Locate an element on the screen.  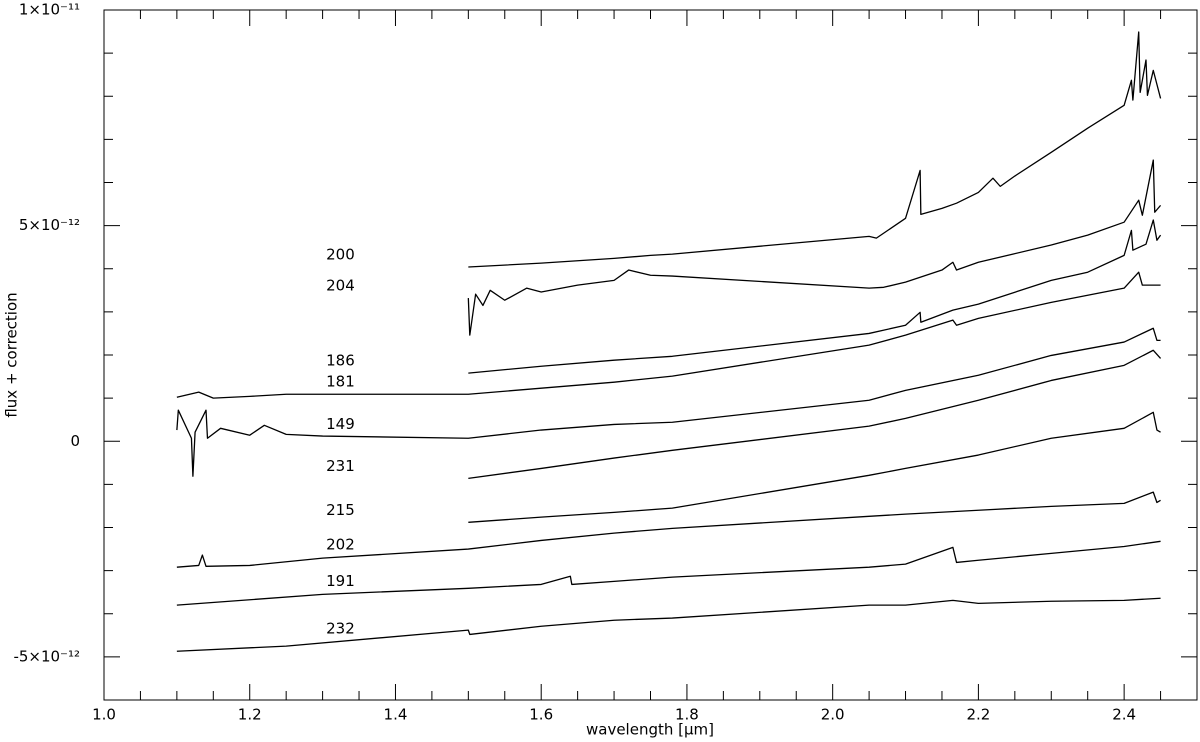
x-tick-label: 1.8 is located at coordinates (687, 715).